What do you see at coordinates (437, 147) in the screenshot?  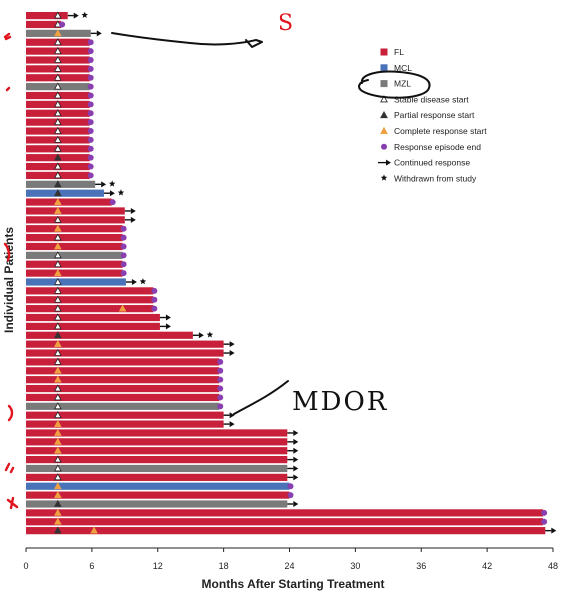 I see `legend-label: Response episode end` at bounding box center [437, 147].